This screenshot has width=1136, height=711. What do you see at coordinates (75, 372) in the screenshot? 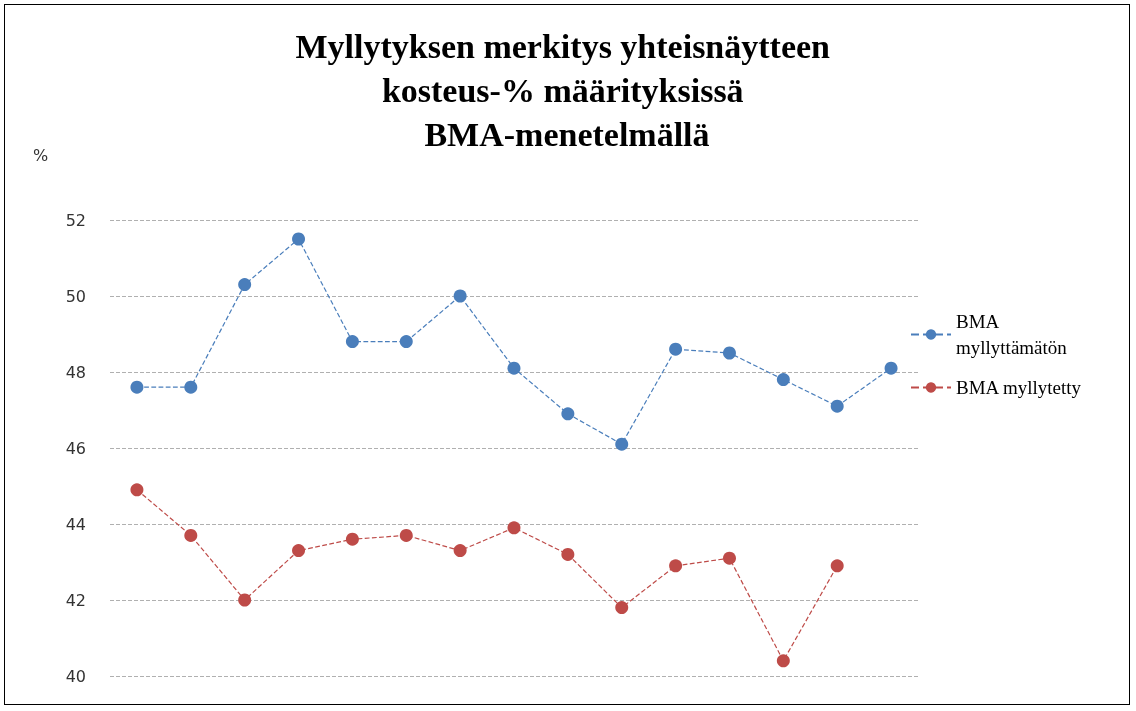
I see `y-tick-label: 48` at bounding box center [75, 372].